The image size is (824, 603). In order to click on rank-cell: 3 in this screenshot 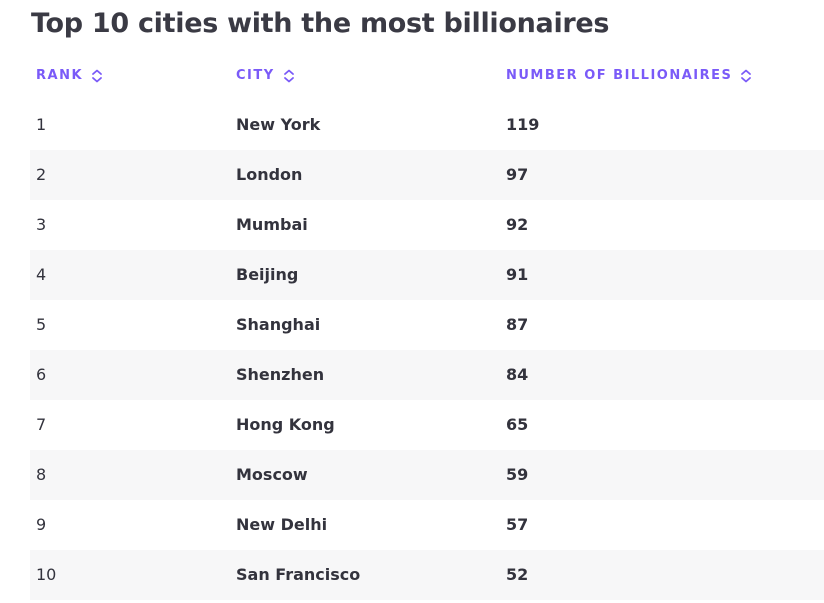, I will do `click(41, 224)`.